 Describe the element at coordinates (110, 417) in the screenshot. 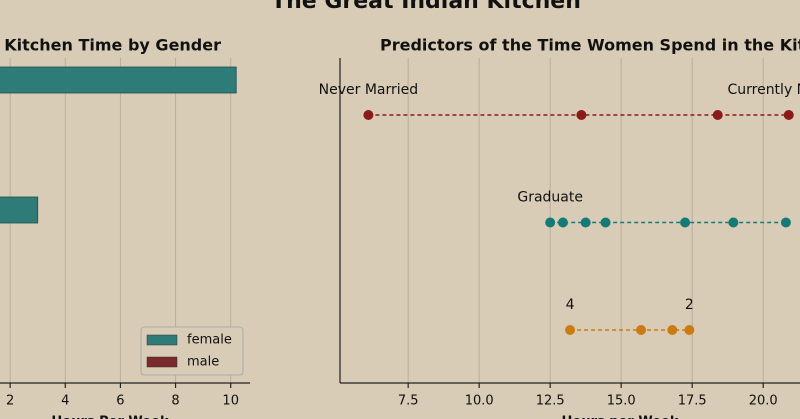

I see `x-axis-label: Hours Per Week` at that location.